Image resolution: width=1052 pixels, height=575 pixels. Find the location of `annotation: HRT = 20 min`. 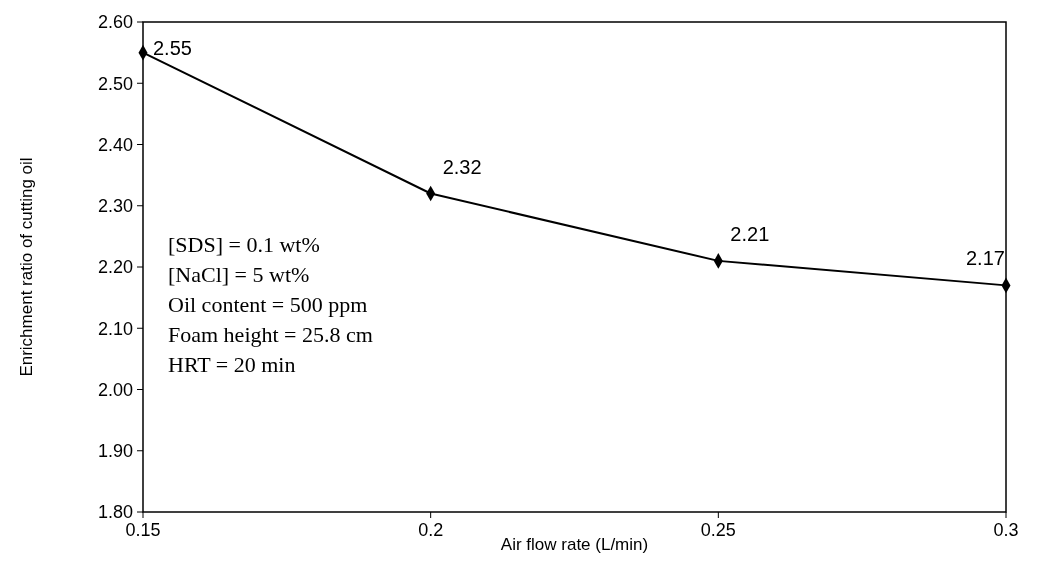

annotation: HRT = 20 min is located at coordinates (232, 364).